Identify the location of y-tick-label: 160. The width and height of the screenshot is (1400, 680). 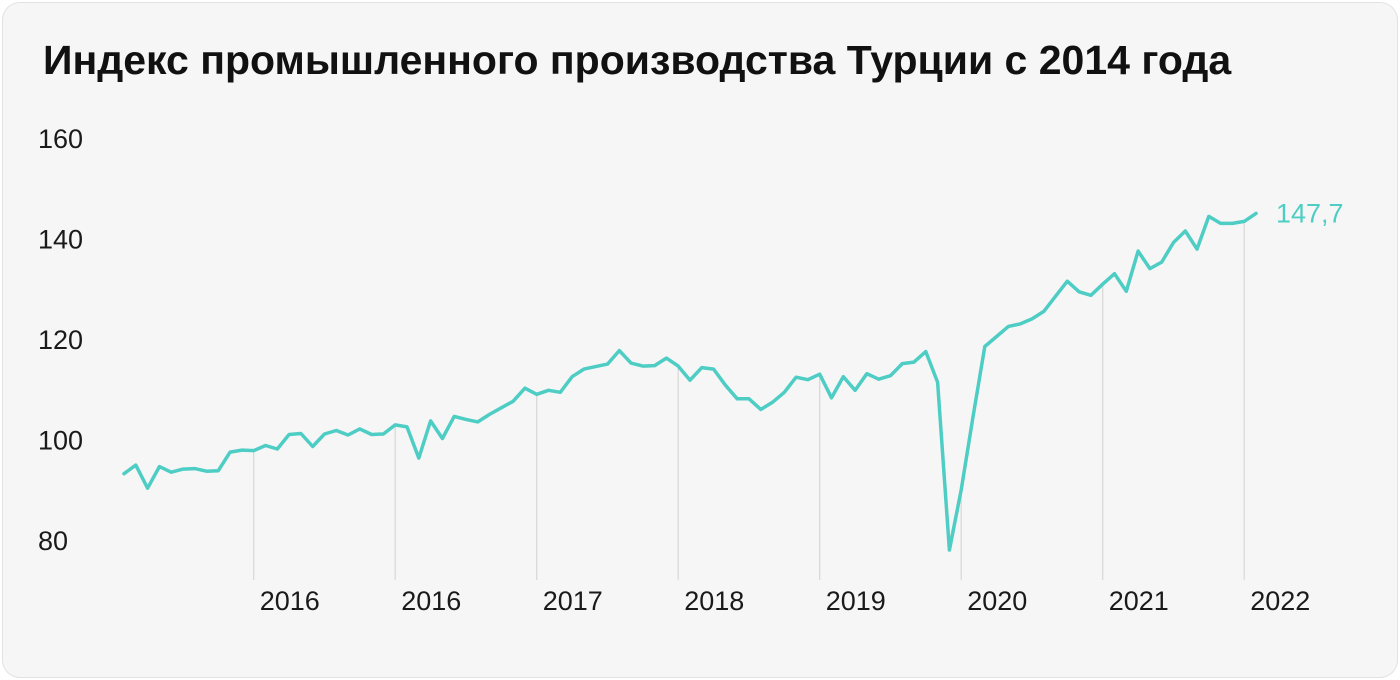
(60, 139).